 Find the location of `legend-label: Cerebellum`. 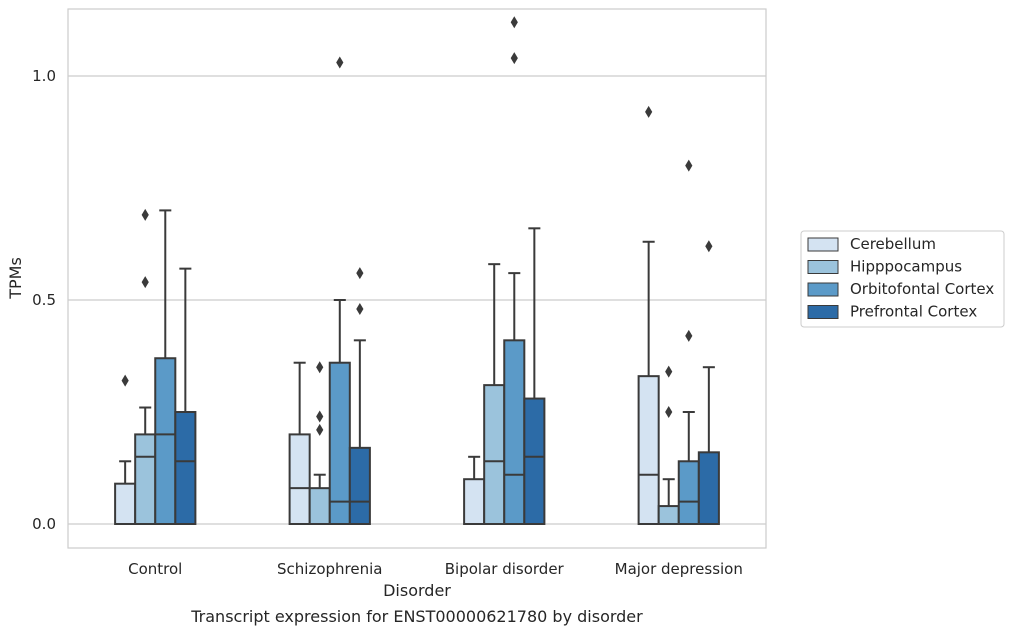

legend-label: Cerebellum is located at coordinates (893, 244).